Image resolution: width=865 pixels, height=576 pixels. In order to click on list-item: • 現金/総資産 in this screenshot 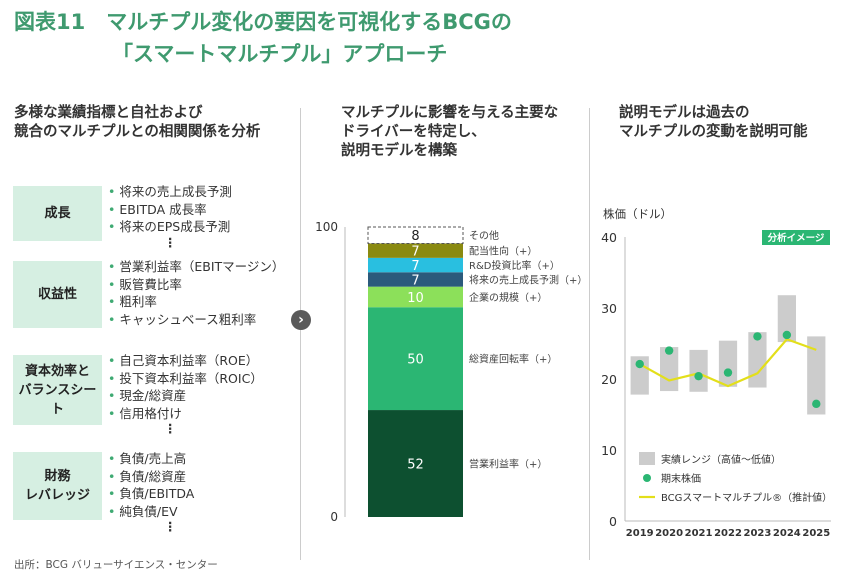, I will do `click(147, 395)`.